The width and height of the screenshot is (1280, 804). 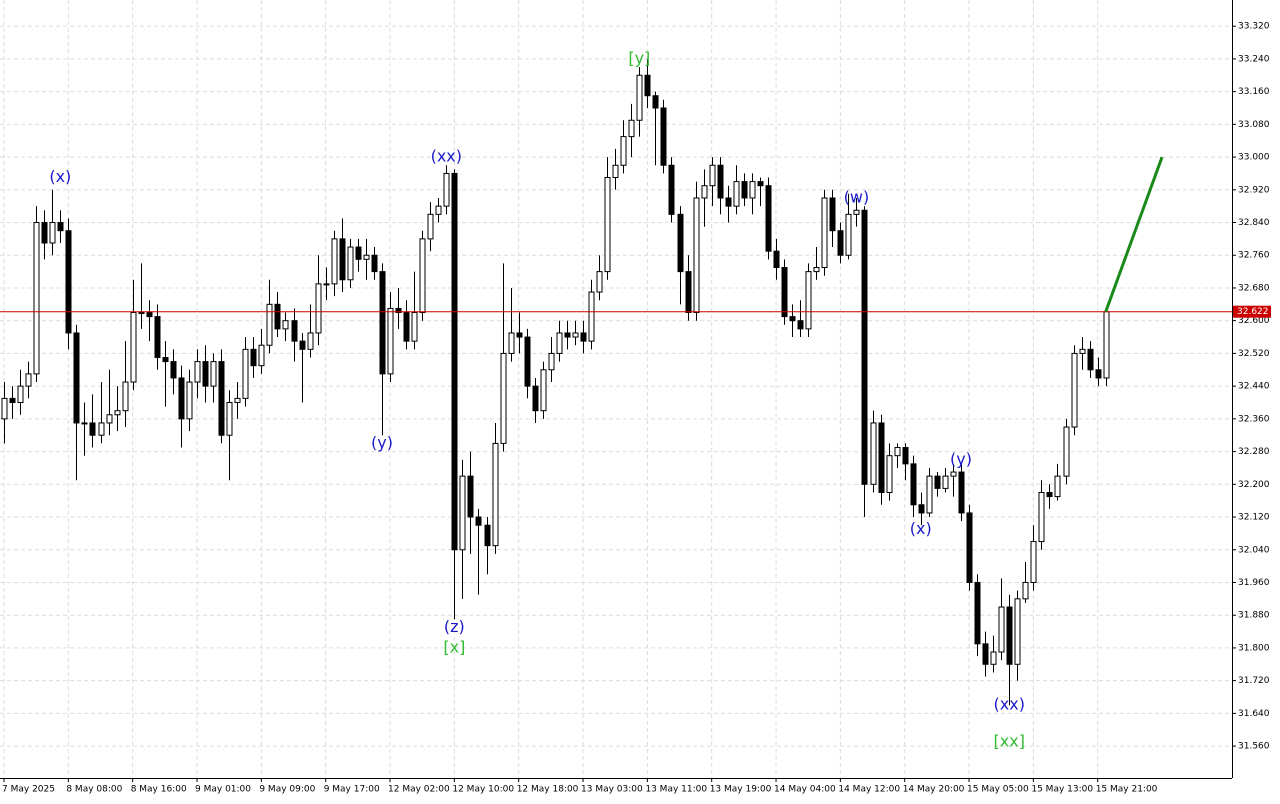 What do you see at coordinates (352, 790) in the screenshot?
I see `x-tick-label: 9 May 17:00` at bounding box center [352, 790].